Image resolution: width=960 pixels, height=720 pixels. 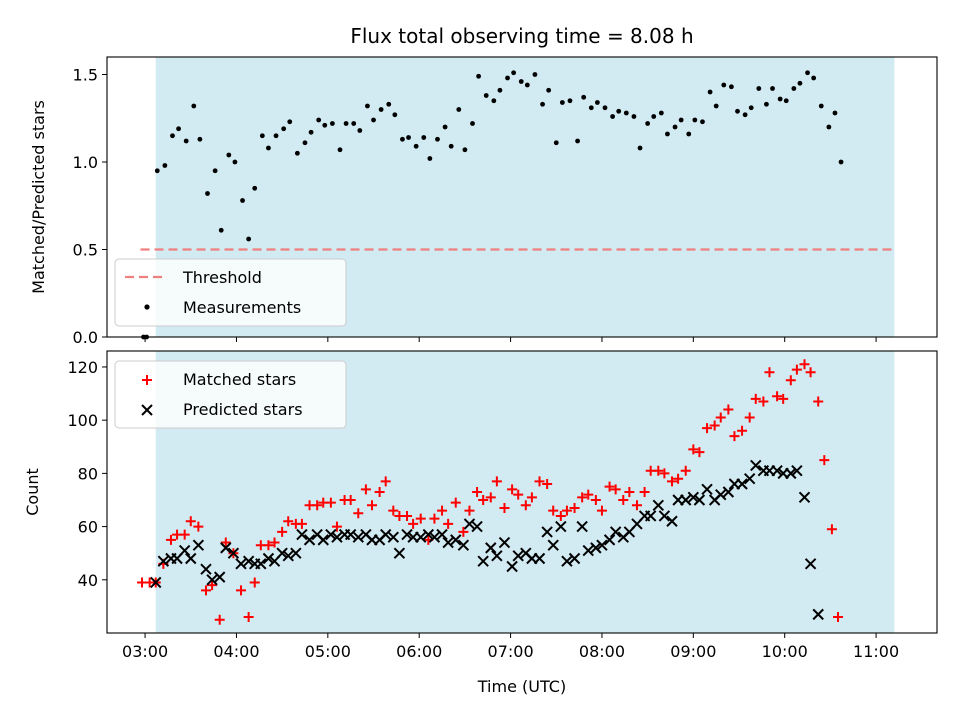 I want to click on count-x-tick-label-8: 11:00, so click(x=876, y=651).